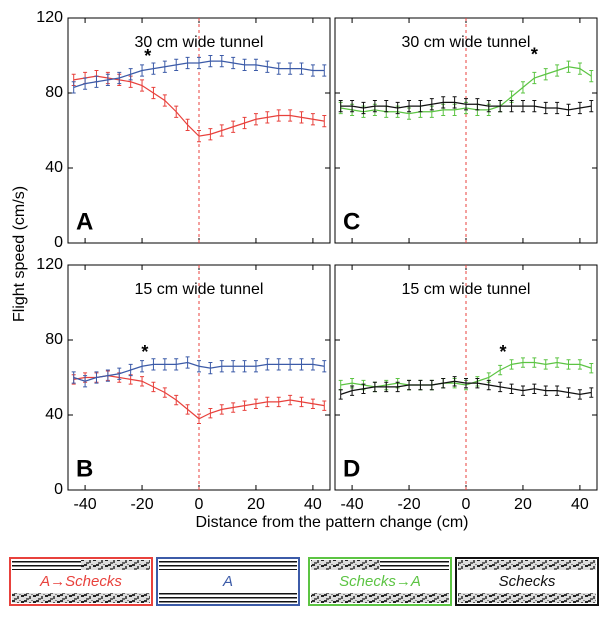 The height and width of the screenshot is (619, 605). I want to click on x-axis-label: Distance from the pattern change (cm), so click(331, 522).